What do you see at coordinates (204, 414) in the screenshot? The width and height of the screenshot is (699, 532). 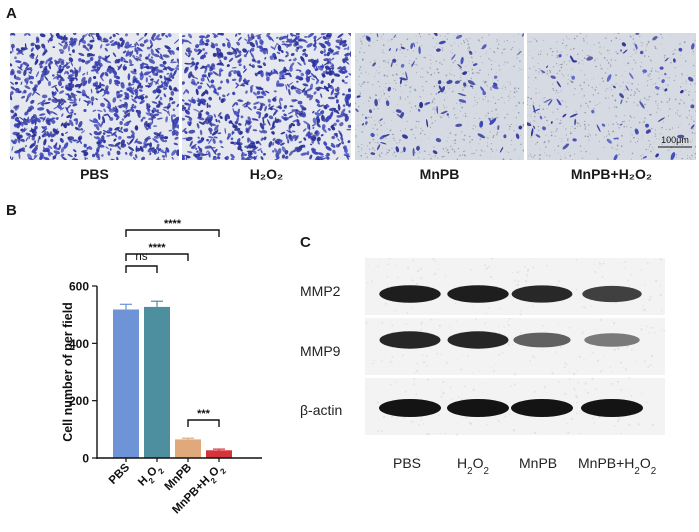 I see `significance-label: ***` at bounding box center [204, 414].